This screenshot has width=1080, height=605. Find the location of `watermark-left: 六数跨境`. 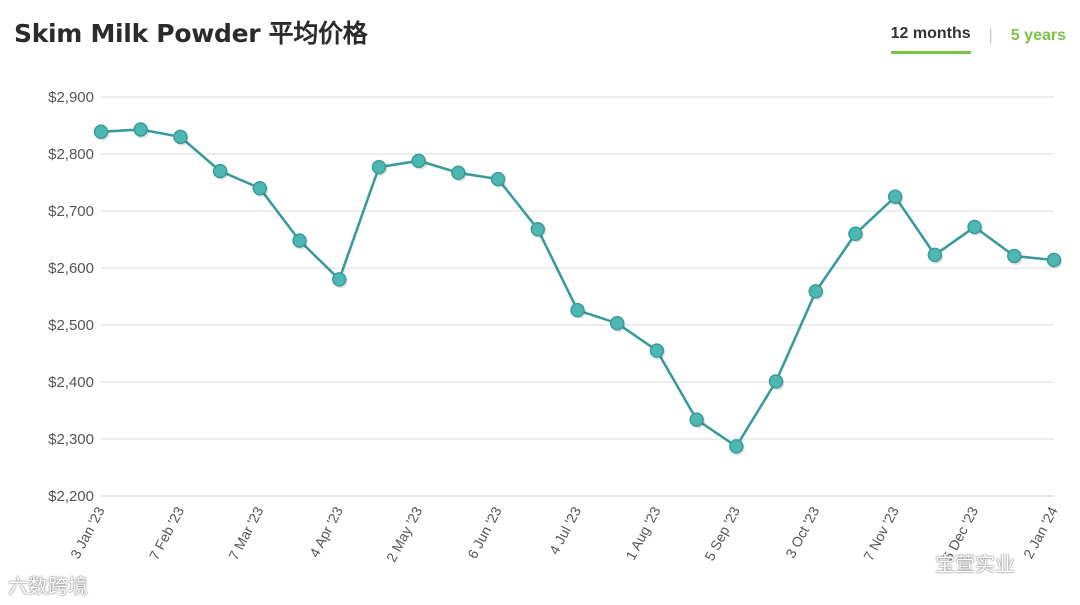

watermark-left: 六数跨境 is located at coordinates (48, 586).